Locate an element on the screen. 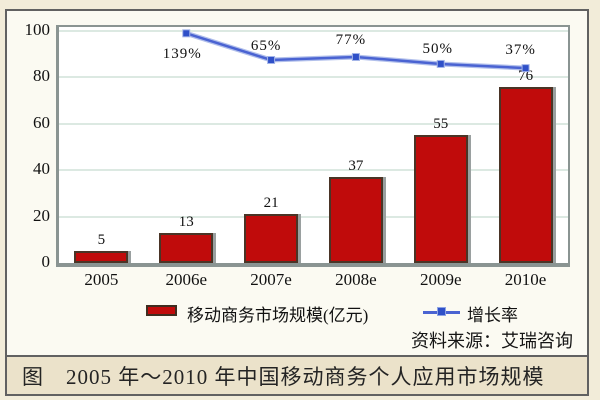  x-tick-label: 2006e is located at coordinates (186, 279).